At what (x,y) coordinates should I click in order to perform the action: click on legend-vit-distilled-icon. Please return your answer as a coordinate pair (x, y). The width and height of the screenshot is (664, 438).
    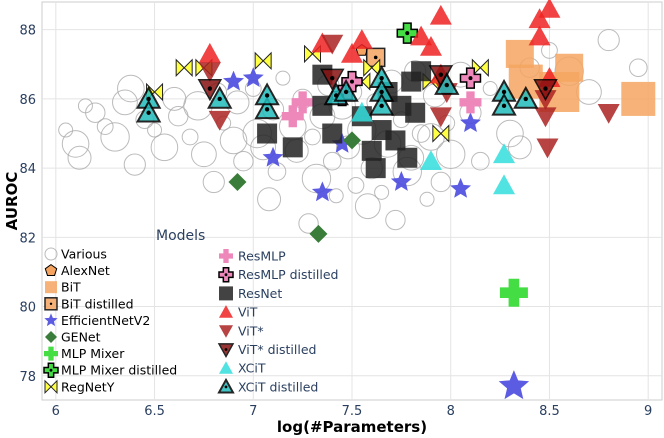
    Looking at the image, I should click on (226, 351).